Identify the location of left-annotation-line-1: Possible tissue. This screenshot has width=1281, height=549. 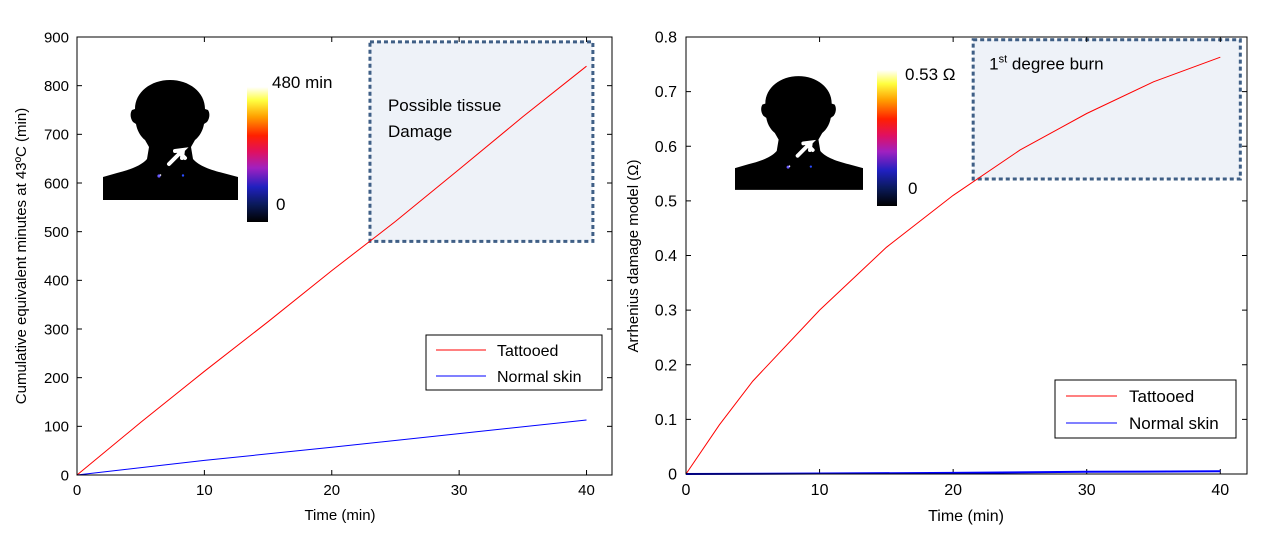
(444, 105).